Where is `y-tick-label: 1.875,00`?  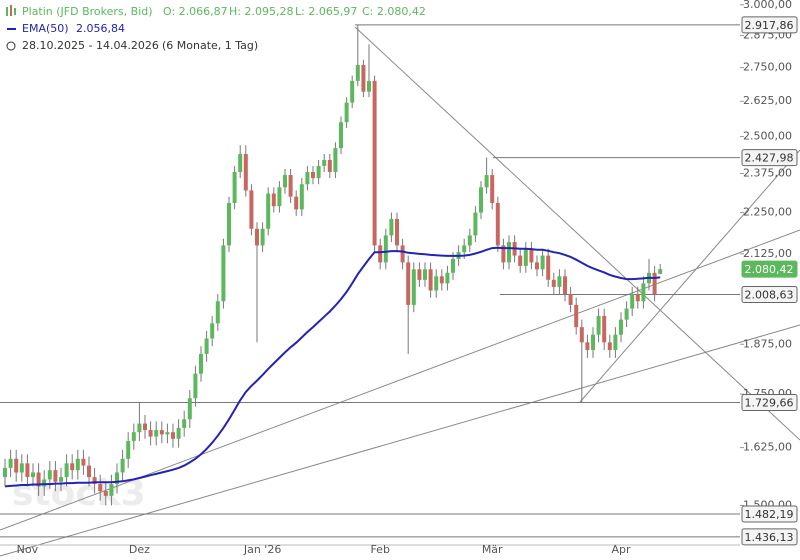
y-tick-label: 1.875,00 is located at coordinates (767, 343).